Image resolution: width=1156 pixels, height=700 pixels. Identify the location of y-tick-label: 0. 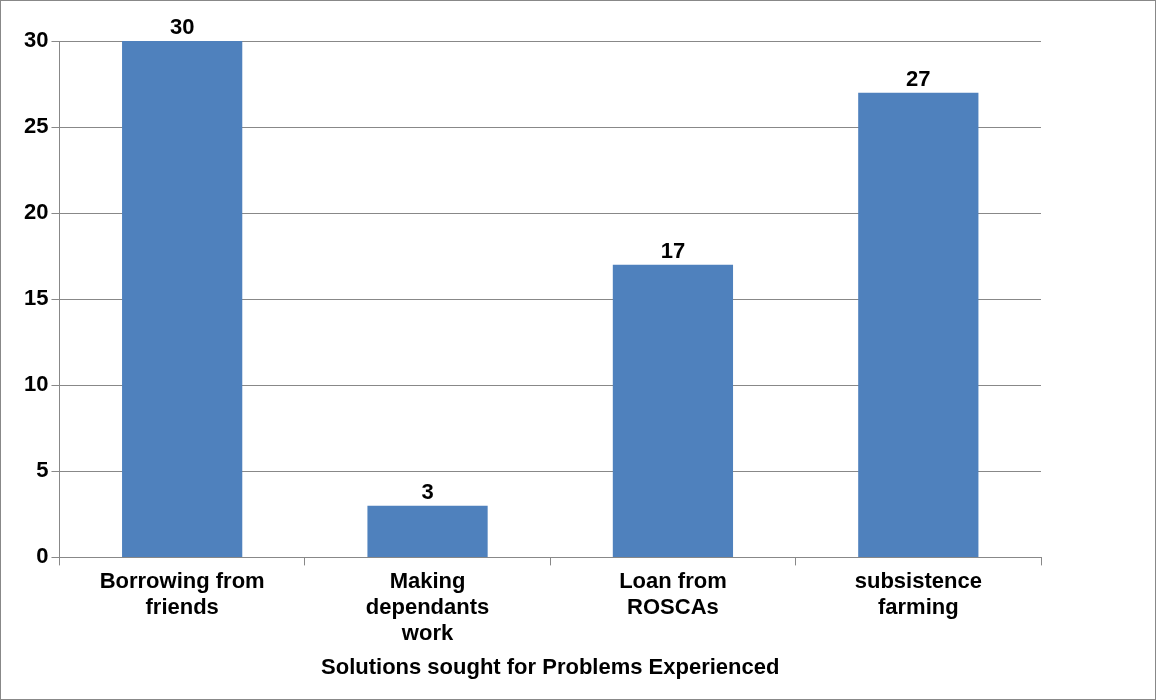
(42, 556).